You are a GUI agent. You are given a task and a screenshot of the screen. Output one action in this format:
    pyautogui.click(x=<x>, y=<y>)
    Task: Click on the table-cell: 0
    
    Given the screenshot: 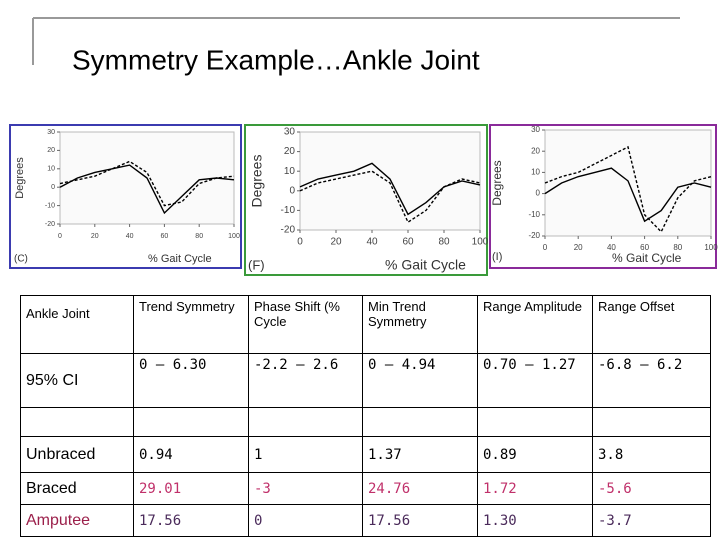 What is the action you would take?
    pyautogui.click(x=305, y=520)
    